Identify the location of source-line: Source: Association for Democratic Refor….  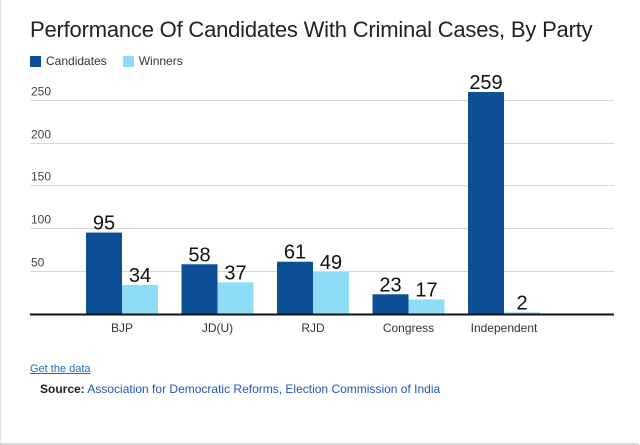
(240, 389).